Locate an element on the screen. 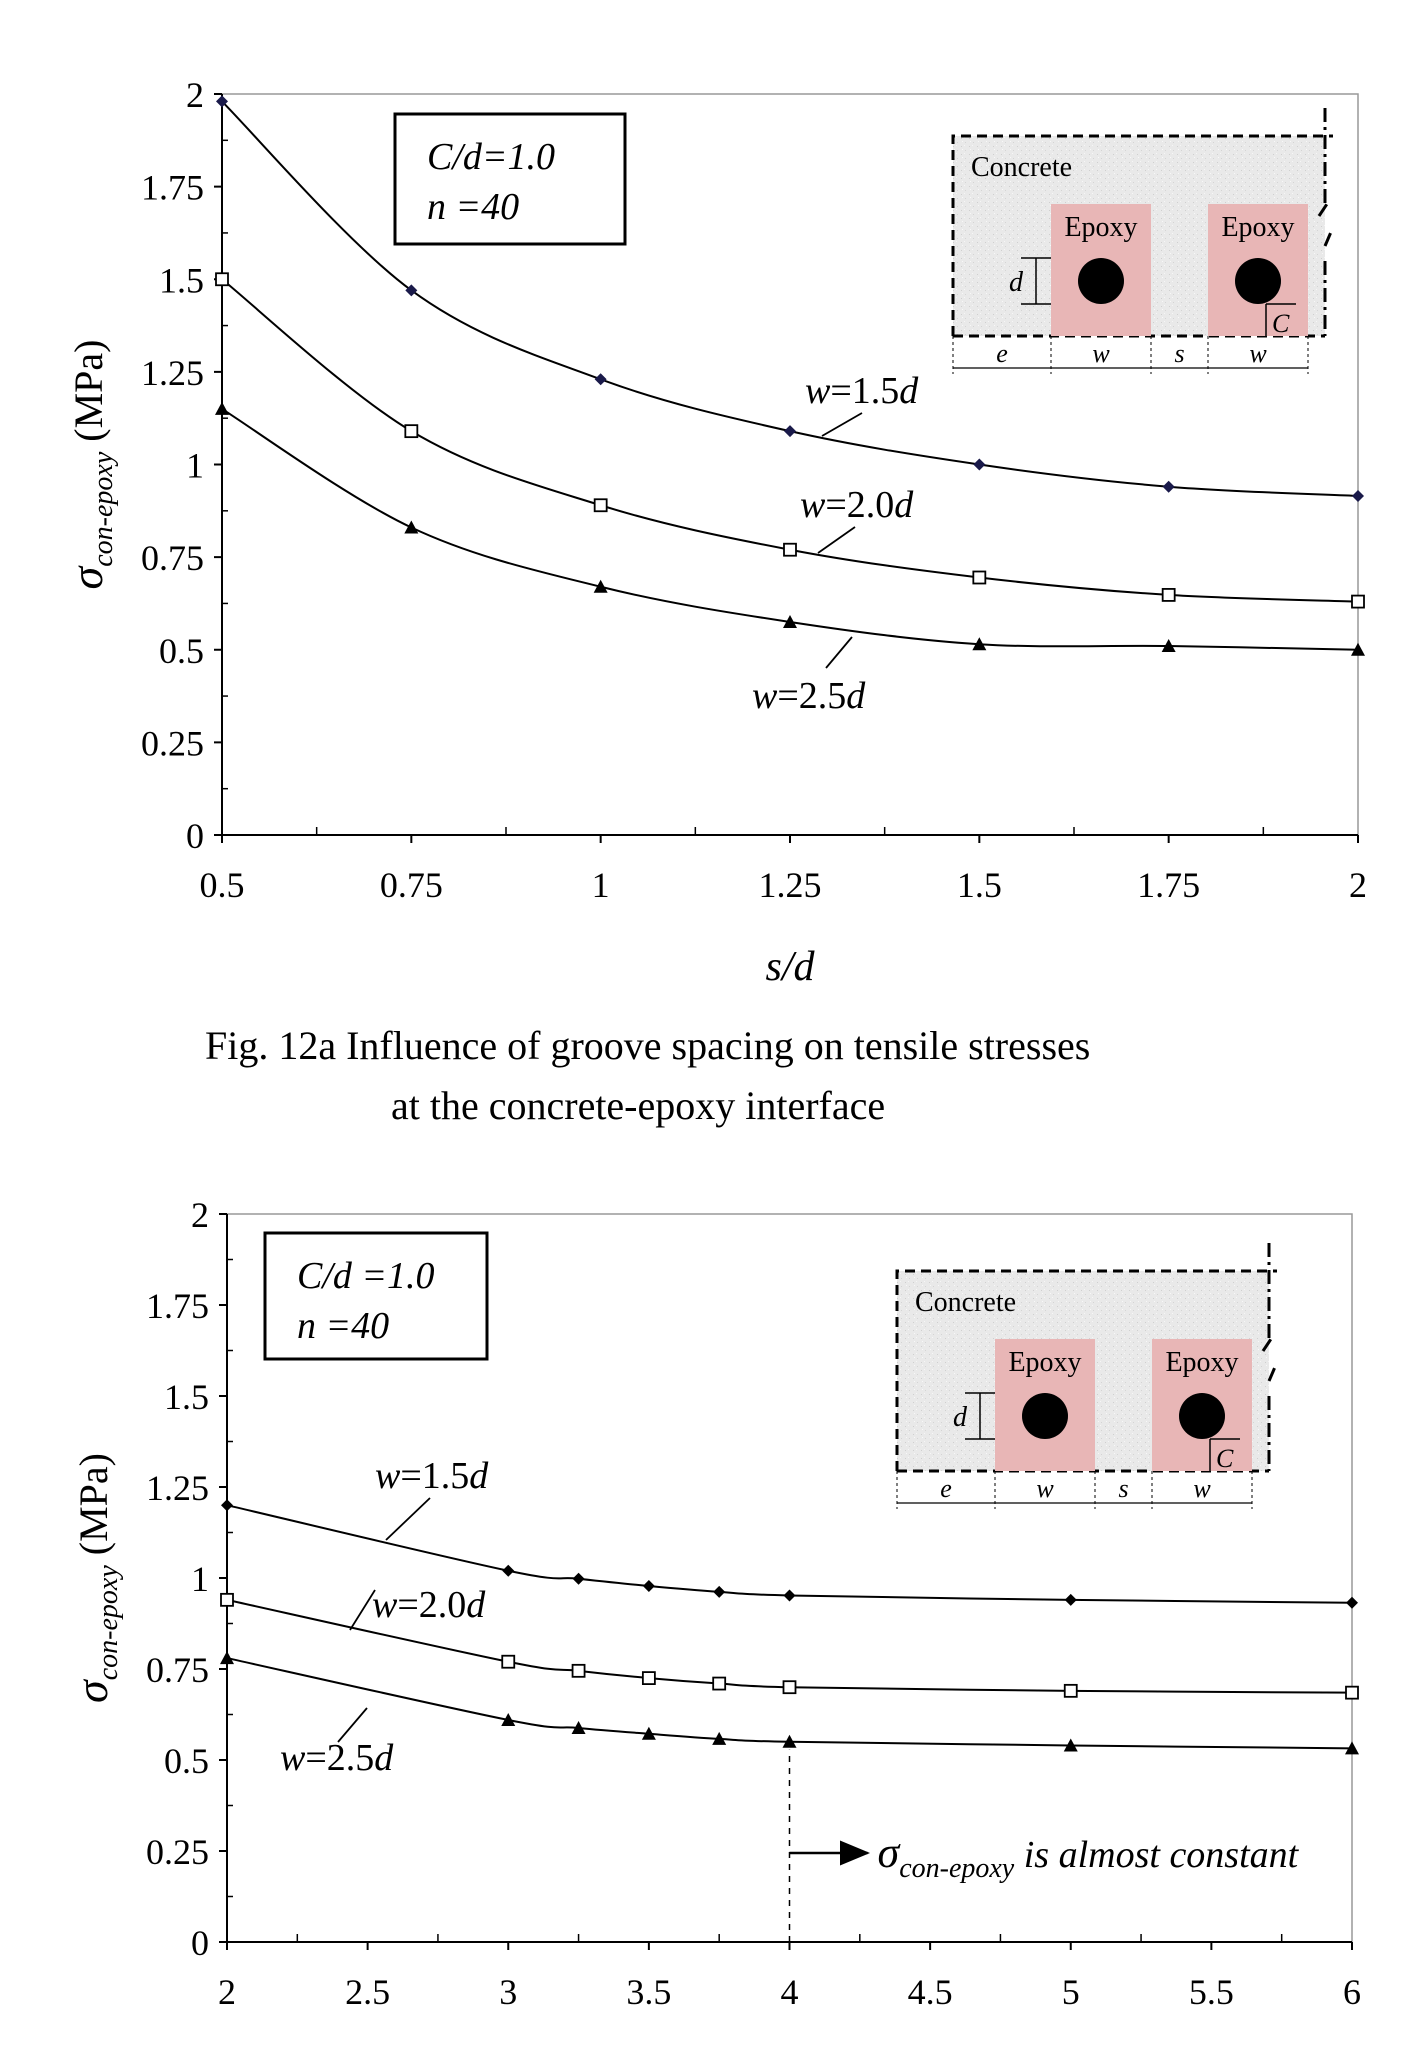  x-tick-label: 1.75 is located at coordinates (1168, 885).